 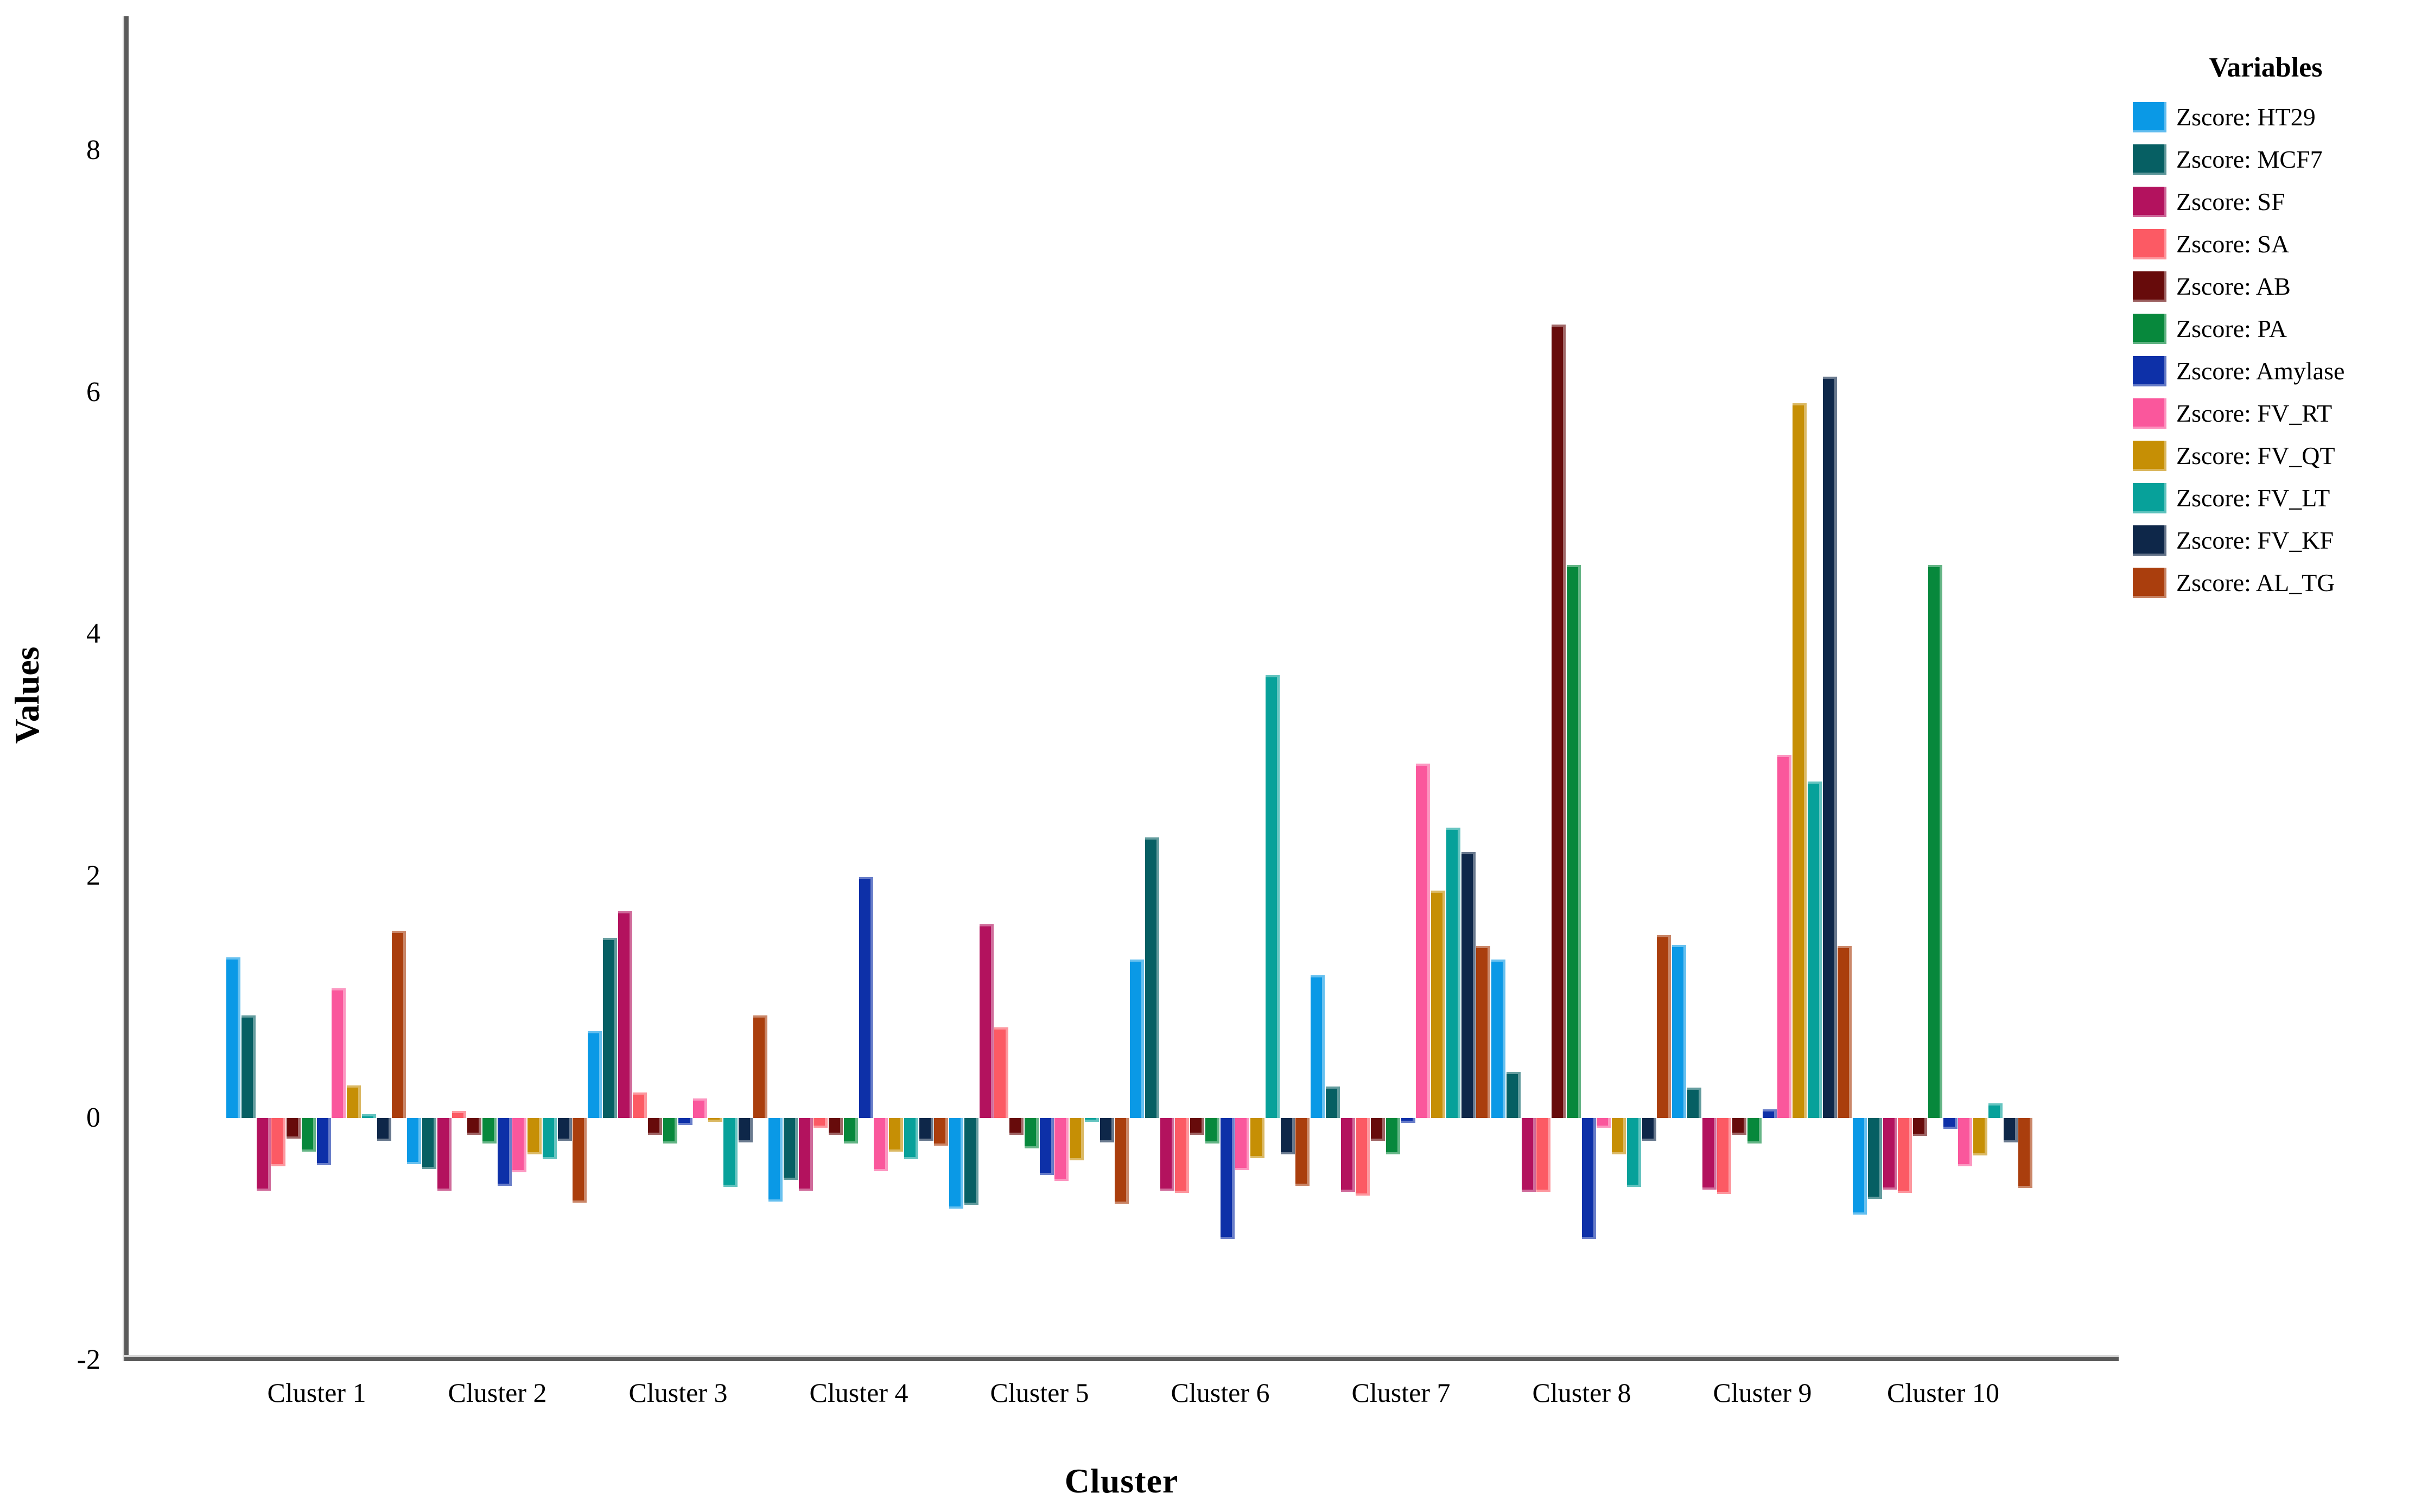 I want to click on legend-item: Zscore: FV_RT, so click(x=2265, y=414).